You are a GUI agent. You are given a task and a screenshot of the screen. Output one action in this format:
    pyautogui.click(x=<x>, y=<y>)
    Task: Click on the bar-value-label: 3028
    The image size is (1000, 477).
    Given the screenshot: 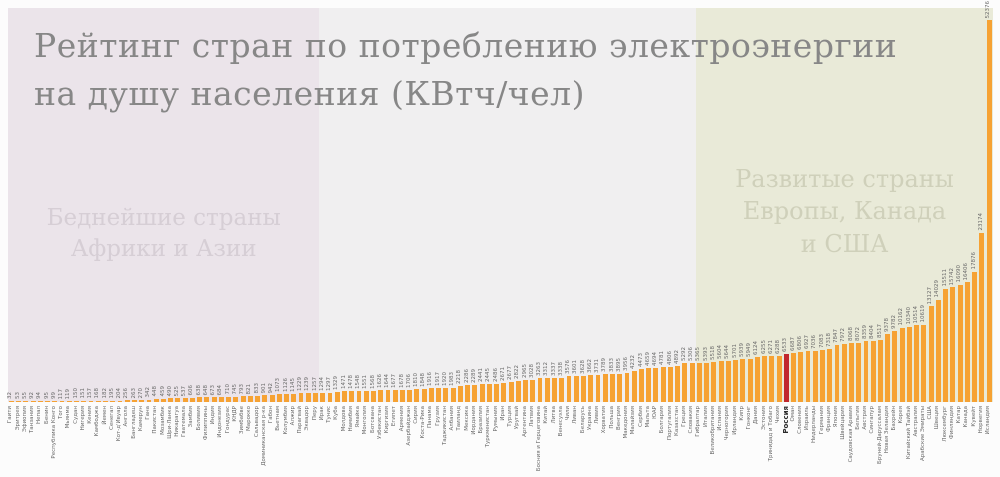 What is the action you would take?
    pyautogui.click(x=531, y=370)
    